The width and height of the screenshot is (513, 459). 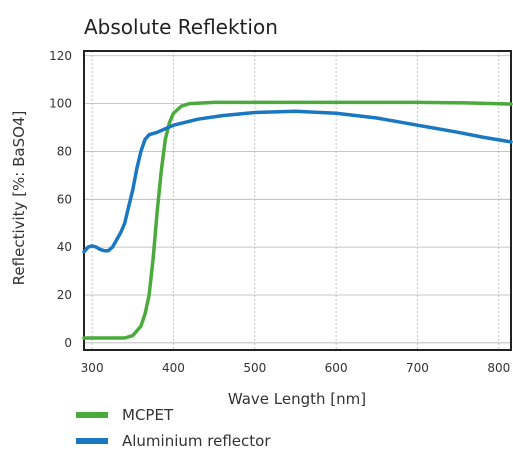 I want to click on y-tick-label-1: 20, so click(x=64, y=295).